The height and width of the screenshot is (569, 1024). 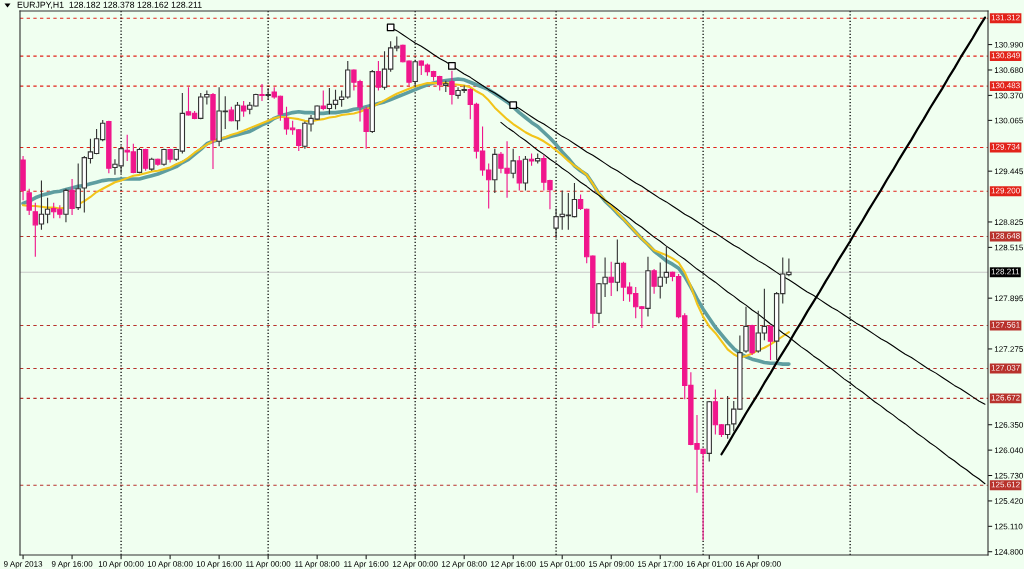 What do you see at coordinates (1005, 271) in the screenshot?
I see `ref-line-label: 128.211` at bounding box center [1005, 271].